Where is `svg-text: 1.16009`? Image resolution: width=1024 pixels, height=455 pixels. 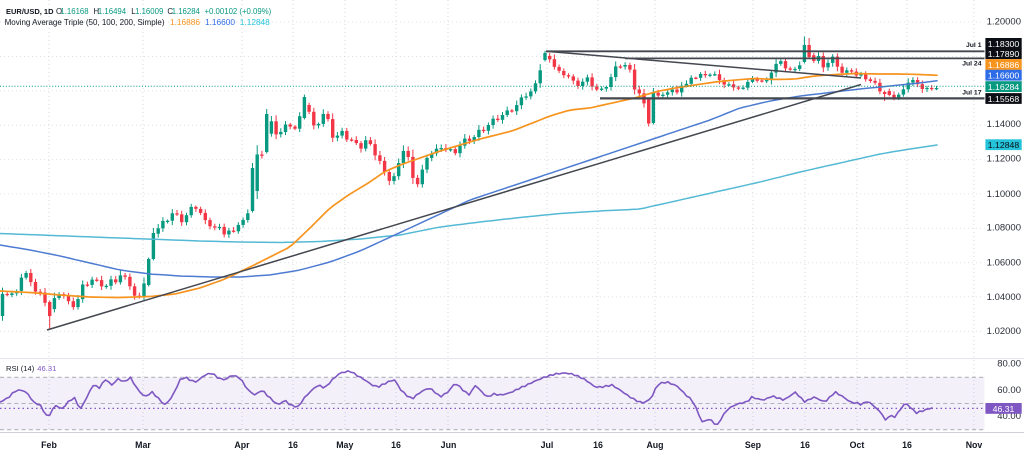 svg-text: 1.16009 is located at coordinates (149, 11).